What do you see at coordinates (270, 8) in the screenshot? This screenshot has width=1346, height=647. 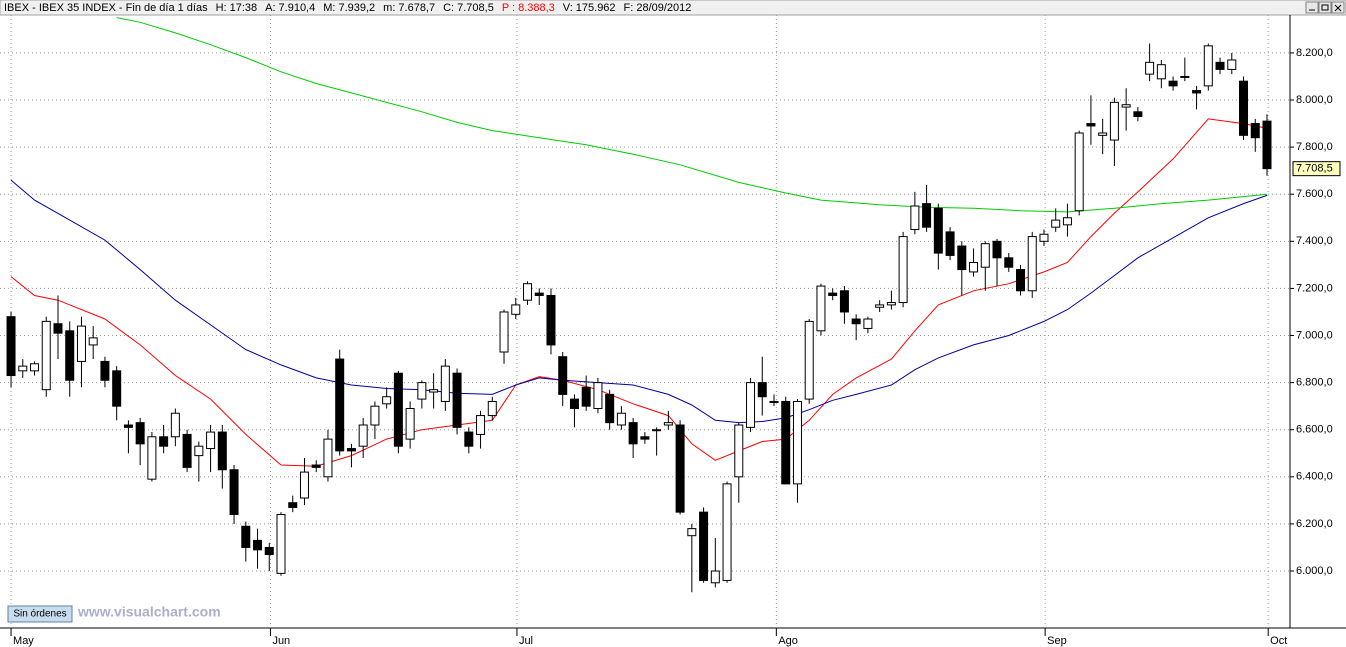 I see `header-label: A:` at bounding box center [270, 8].